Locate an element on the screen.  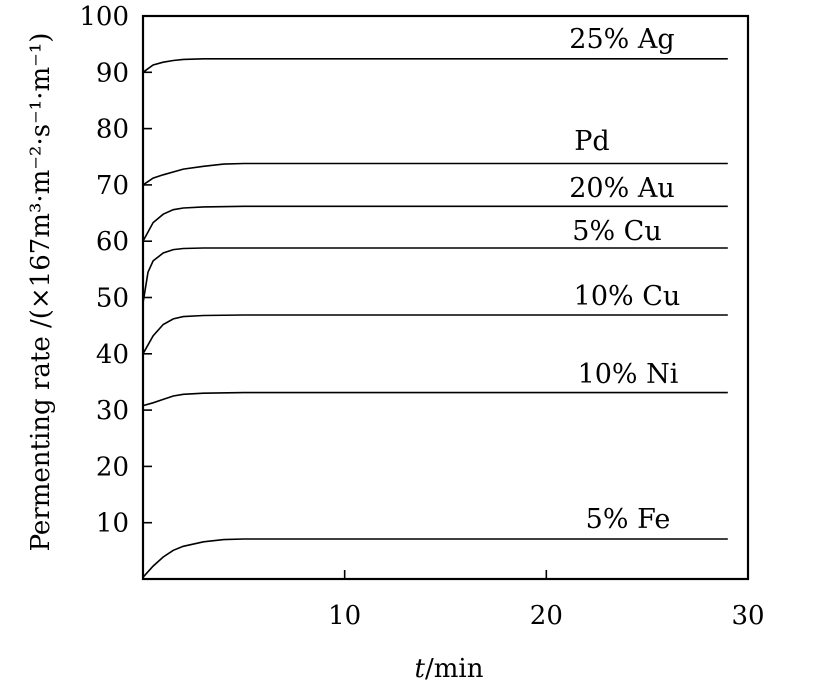
y-tick-label-90: 90 is located at coordinates (112, 73).